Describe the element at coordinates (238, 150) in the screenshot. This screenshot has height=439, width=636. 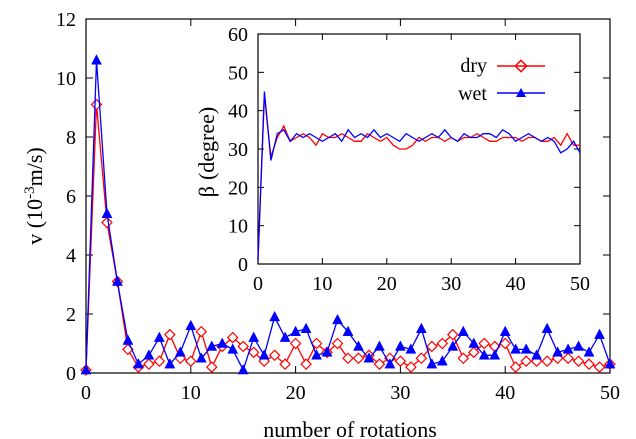
I see `inset-y-tick-label: 30` at that location.